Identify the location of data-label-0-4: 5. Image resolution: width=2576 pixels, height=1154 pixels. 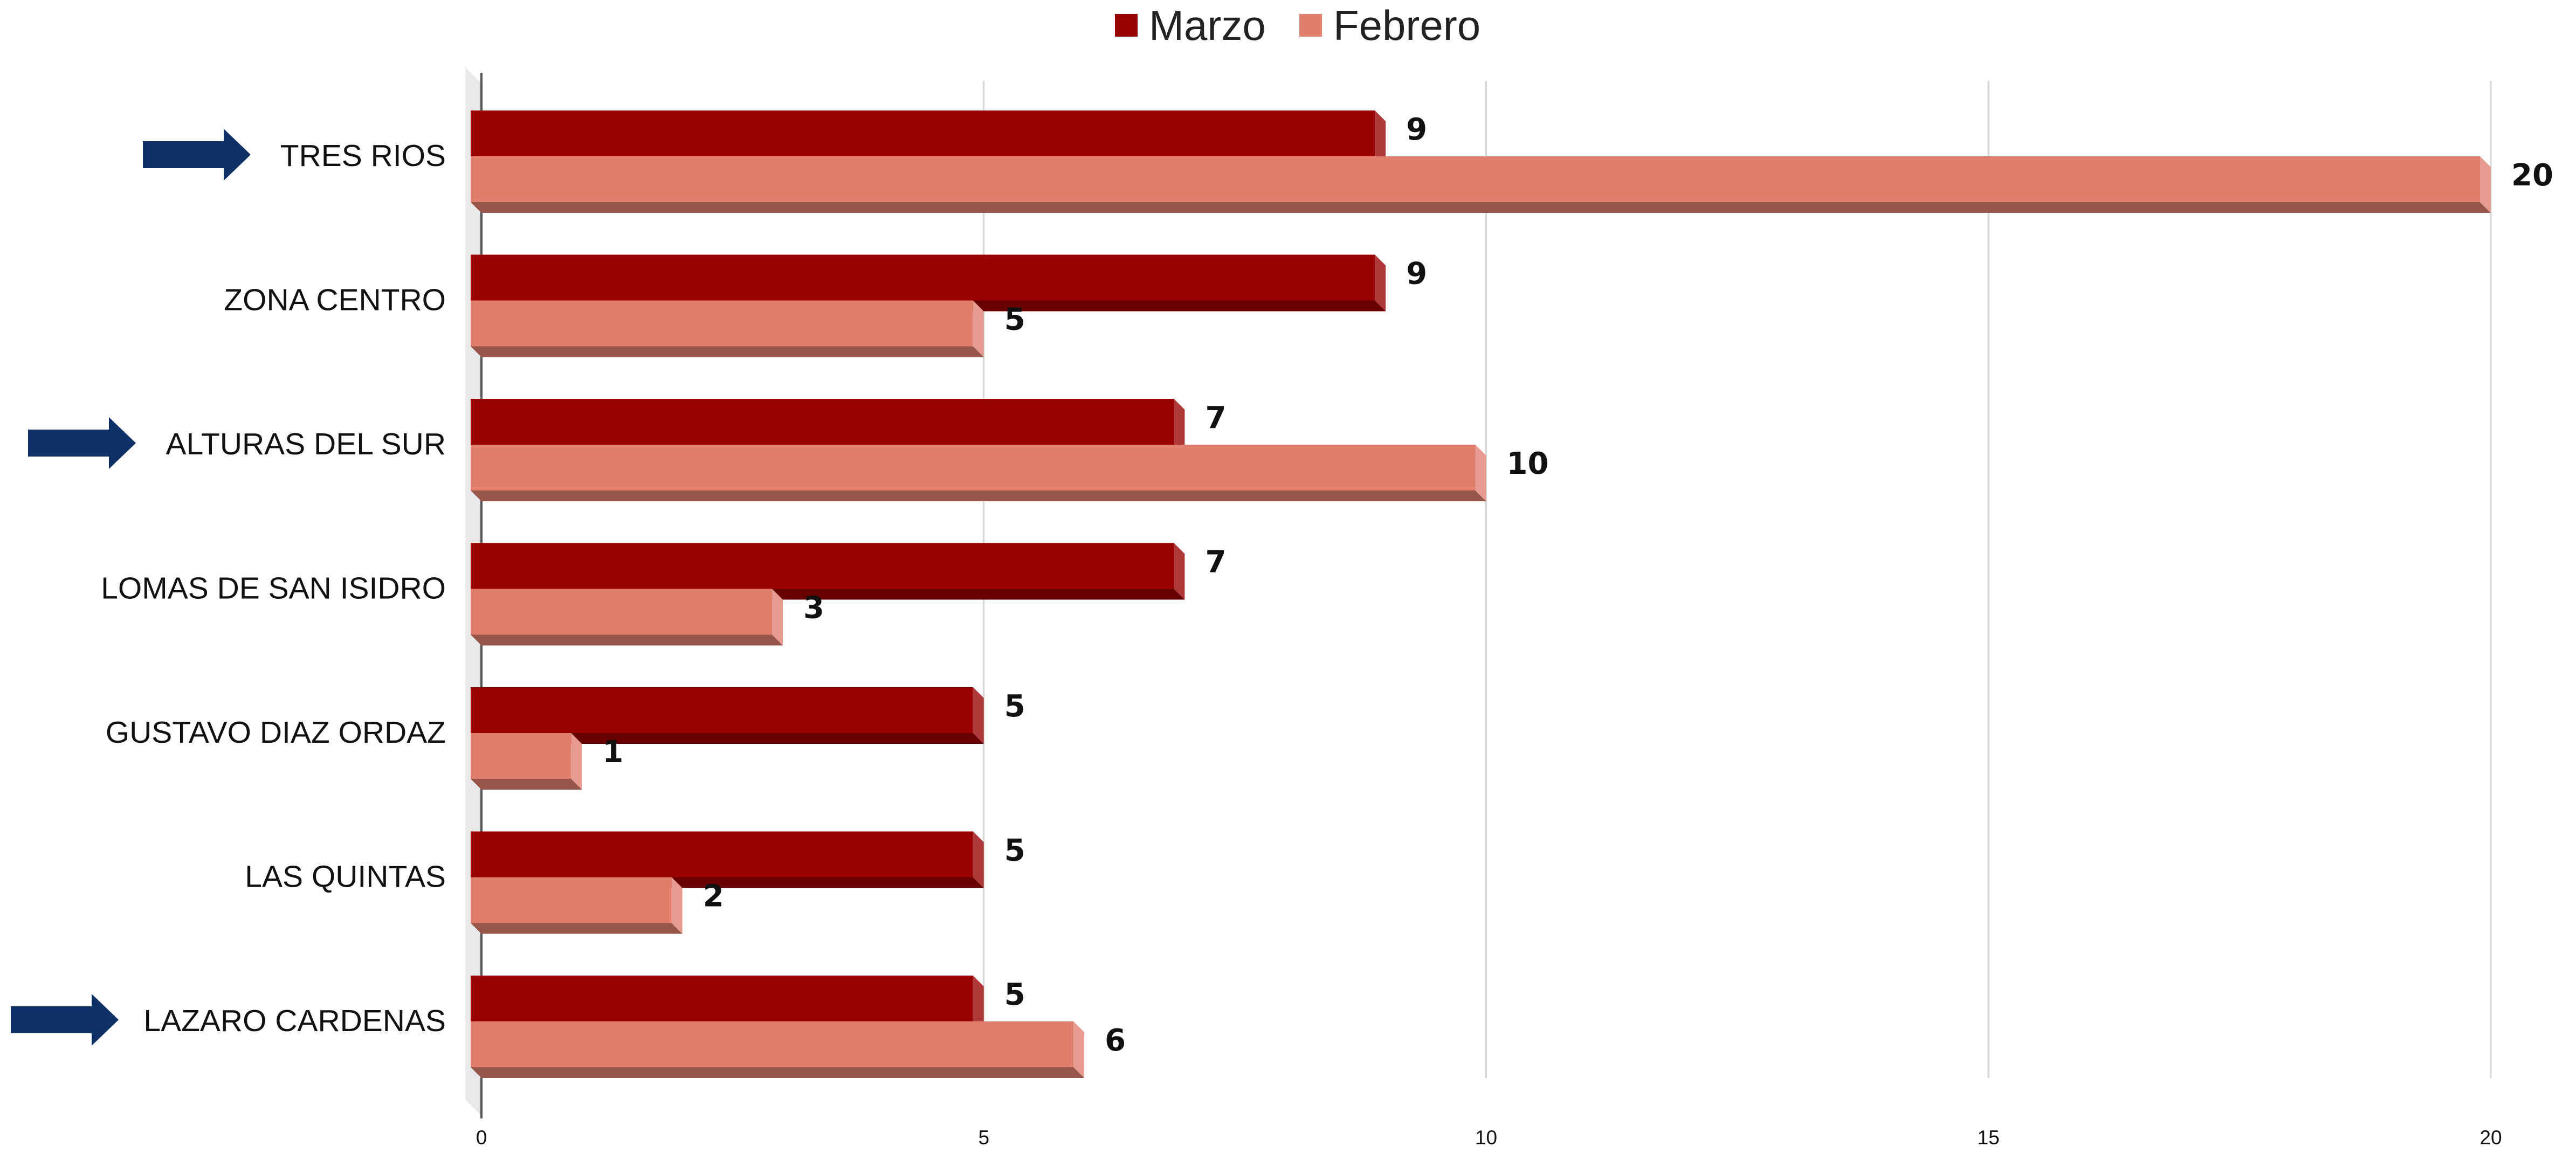
(1014, 707).